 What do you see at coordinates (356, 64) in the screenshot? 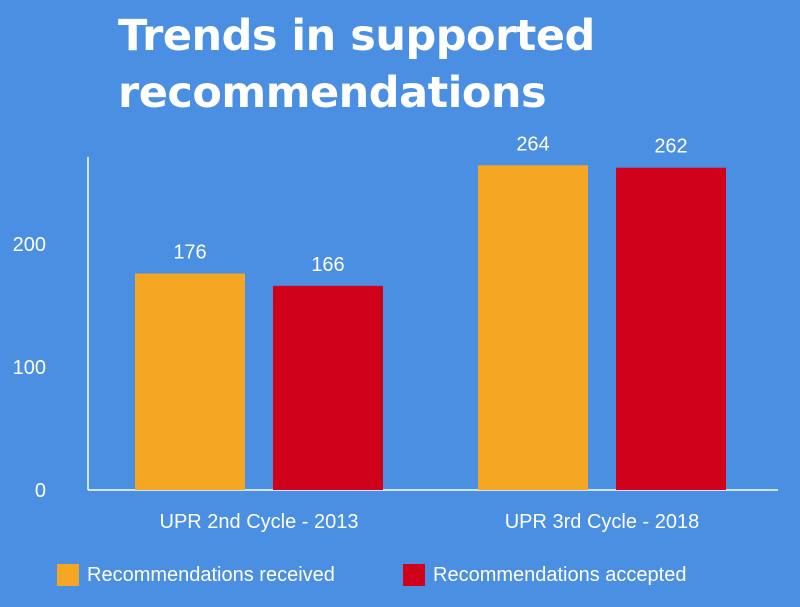
I see `chart-title: Trends in supported recommendations` at bounding box center [356, 64].